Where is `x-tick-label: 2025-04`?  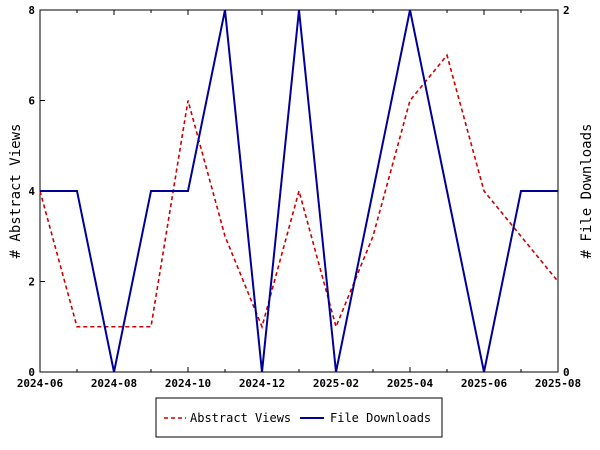
x-tick-label: 2025-04 is located at coordinates (410, 383).